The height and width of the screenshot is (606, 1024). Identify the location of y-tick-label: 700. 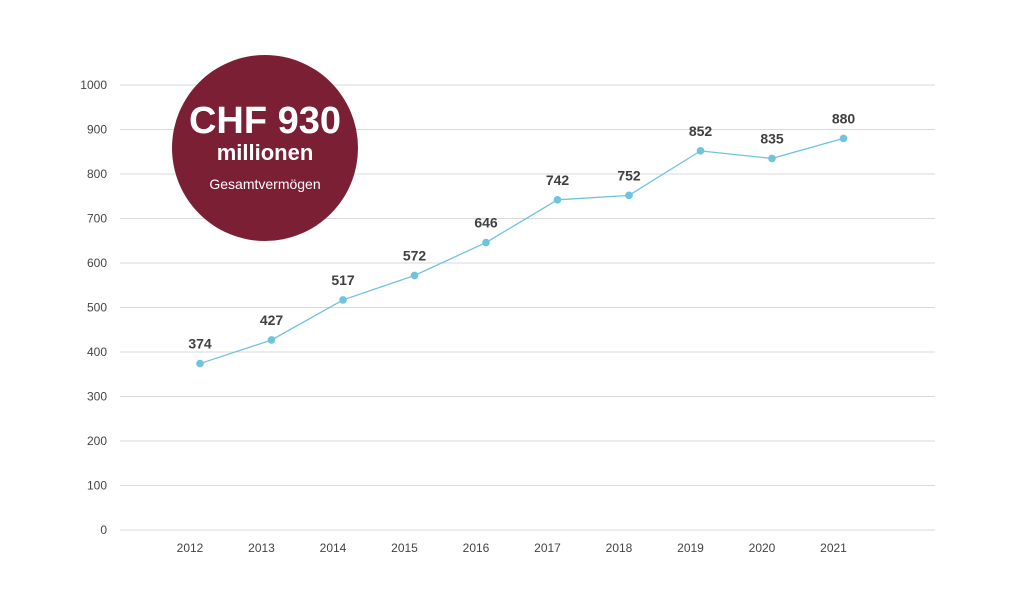
(97, 219).